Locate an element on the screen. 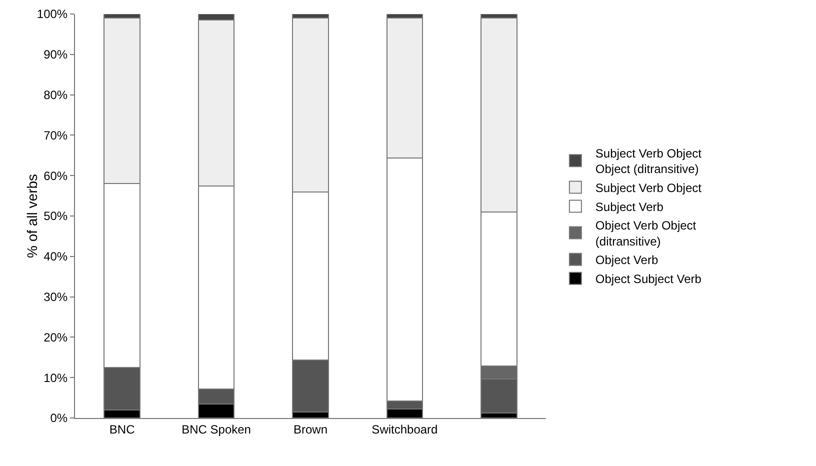 The height and width of the screenshot is (466, 816). y-tick-label: 30% is located at coordinates (56, 297).